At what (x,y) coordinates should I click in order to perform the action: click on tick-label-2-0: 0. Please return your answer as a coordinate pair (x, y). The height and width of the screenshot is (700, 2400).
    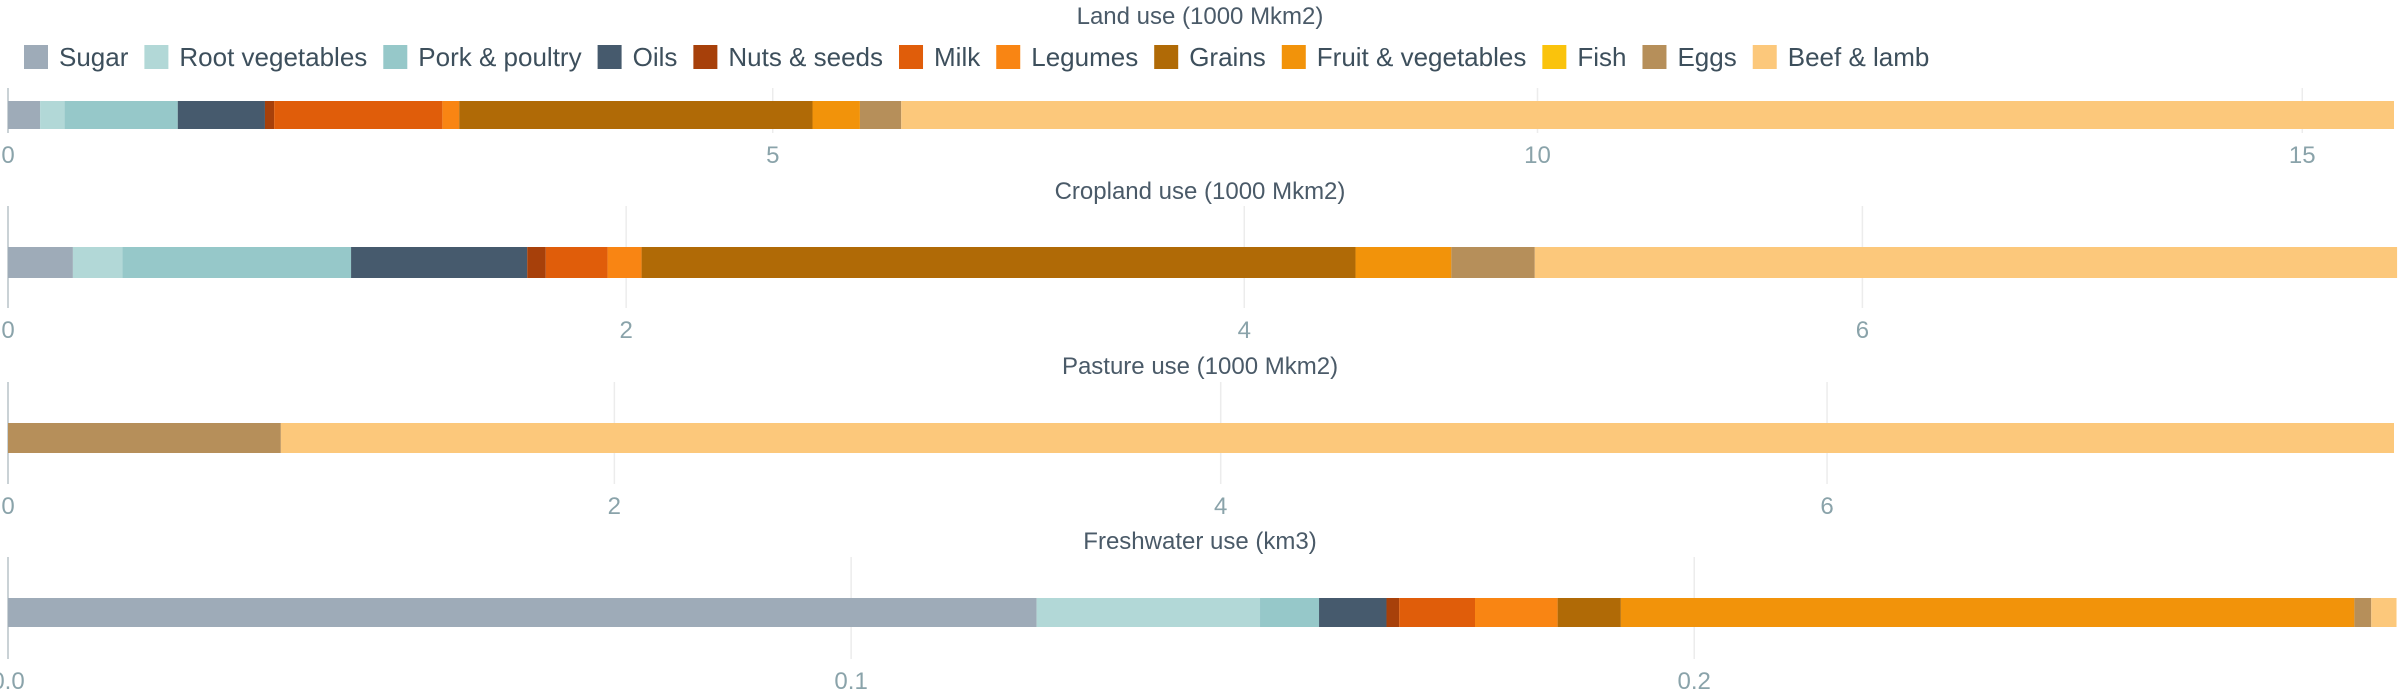
    Looking at the image, I should click on (7, 506).